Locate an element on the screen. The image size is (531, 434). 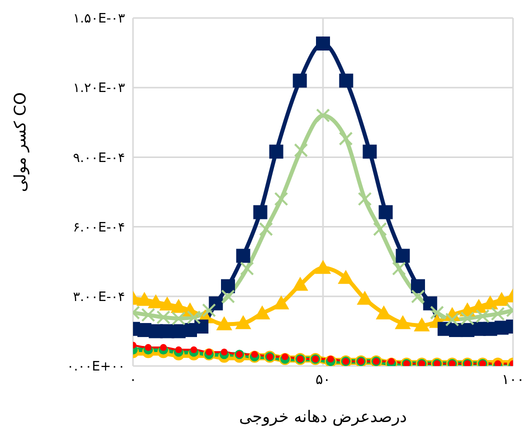
y-tick-label: ۱.۵۰E-۰۳ is located at coordinates (99, 19).